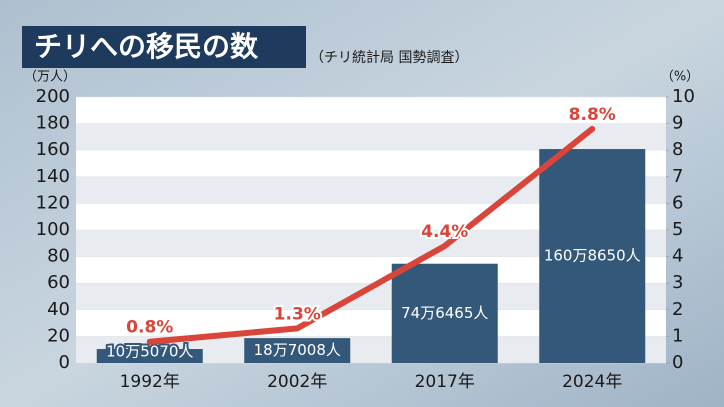  I want to click on y-tick-label: 200, so click(53, 96).